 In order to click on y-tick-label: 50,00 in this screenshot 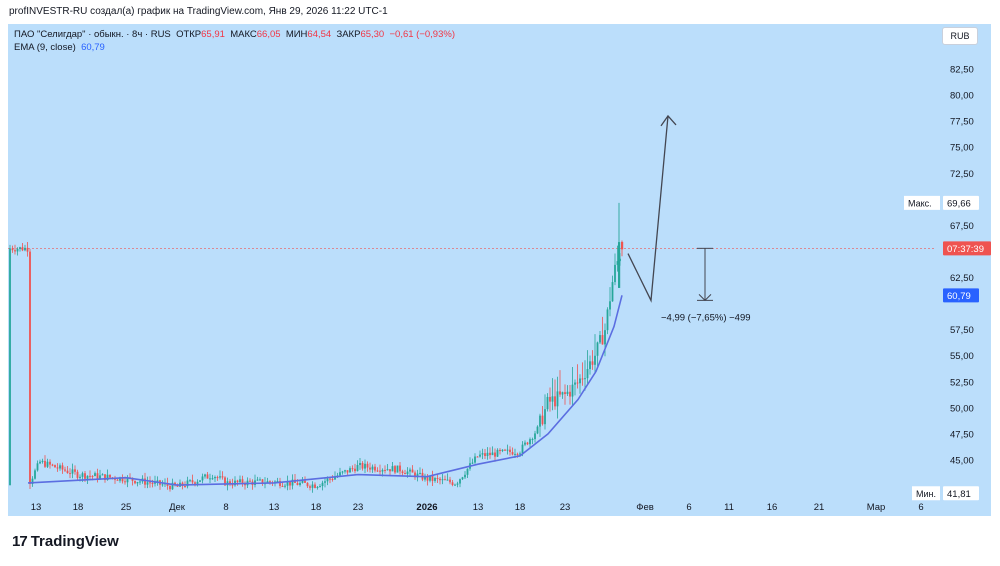, I will do `click(962, 408)`.